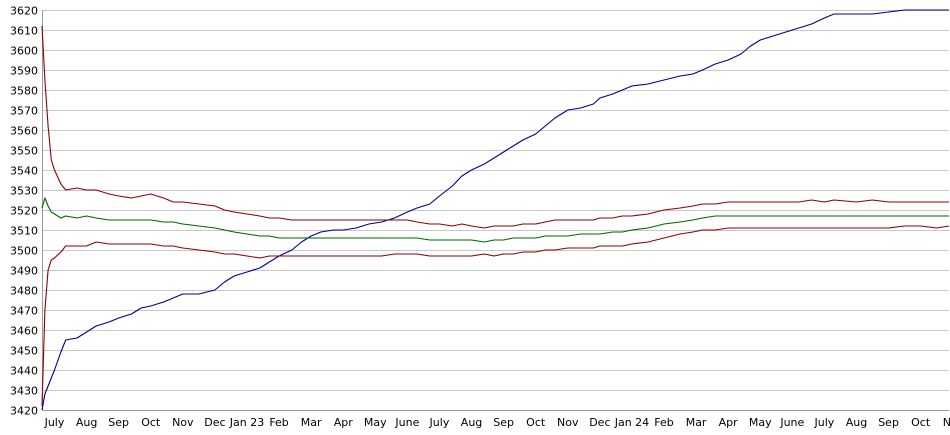 This screenshot has height=435, width=950. Describe the element at coordinates (24, 351) in the screenshot. I see `y-tick-label: 3450` at that location.